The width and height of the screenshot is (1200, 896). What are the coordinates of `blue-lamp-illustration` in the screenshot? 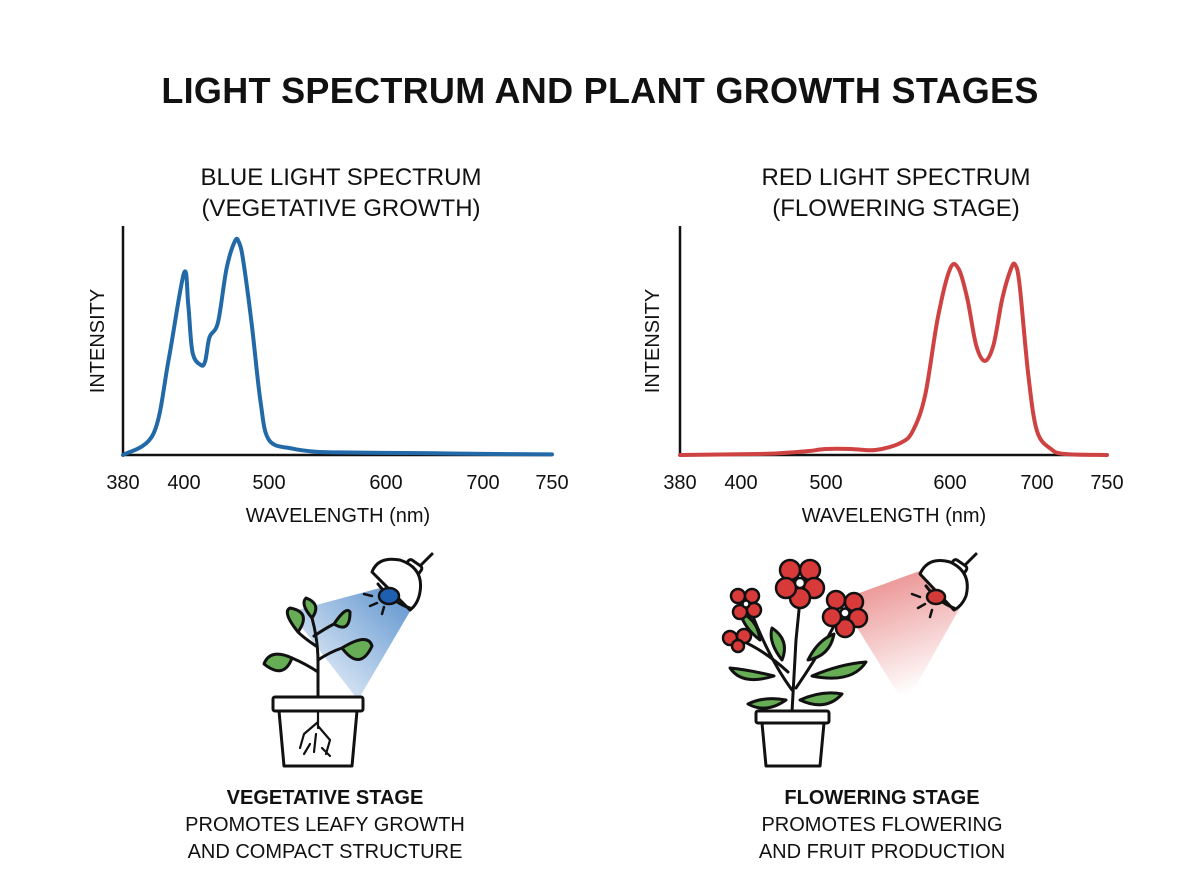 It's located at (348, 660).